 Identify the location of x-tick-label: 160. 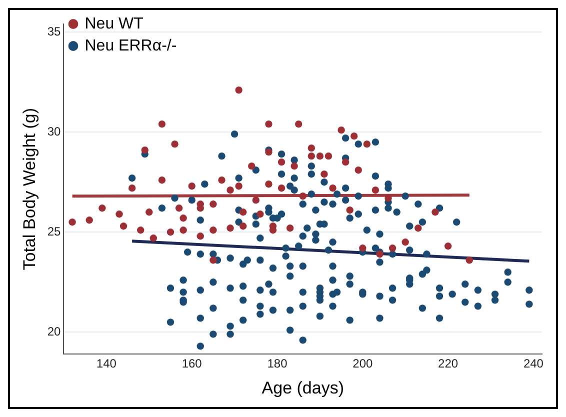
(192, 363).